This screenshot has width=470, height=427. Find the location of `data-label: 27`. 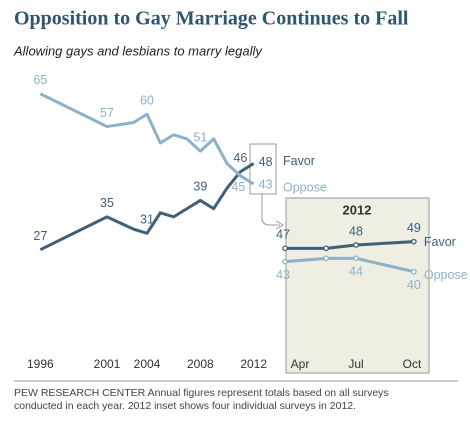

data-label: 27 is located at coordinates (40, 236).